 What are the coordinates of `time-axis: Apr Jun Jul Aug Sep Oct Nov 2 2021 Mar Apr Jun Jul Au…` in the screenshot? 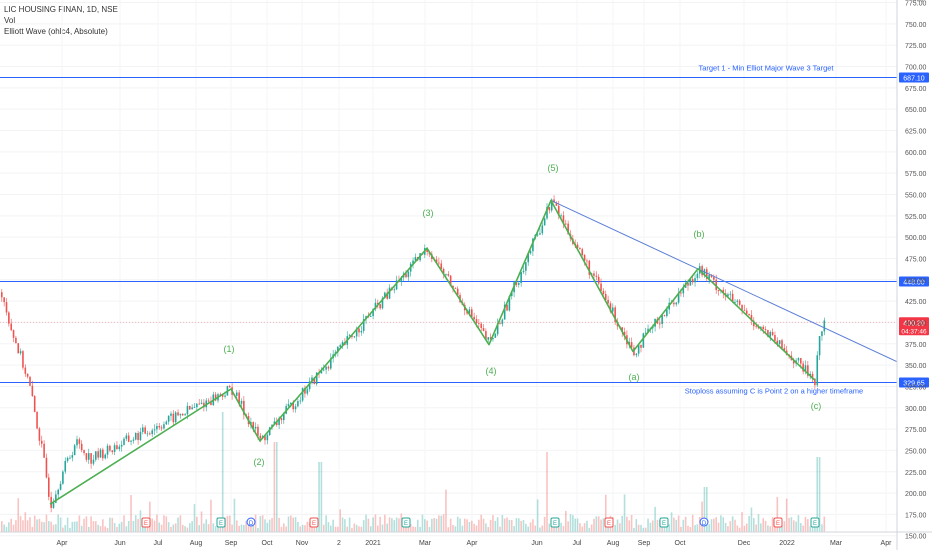 It's located at (466, 539).